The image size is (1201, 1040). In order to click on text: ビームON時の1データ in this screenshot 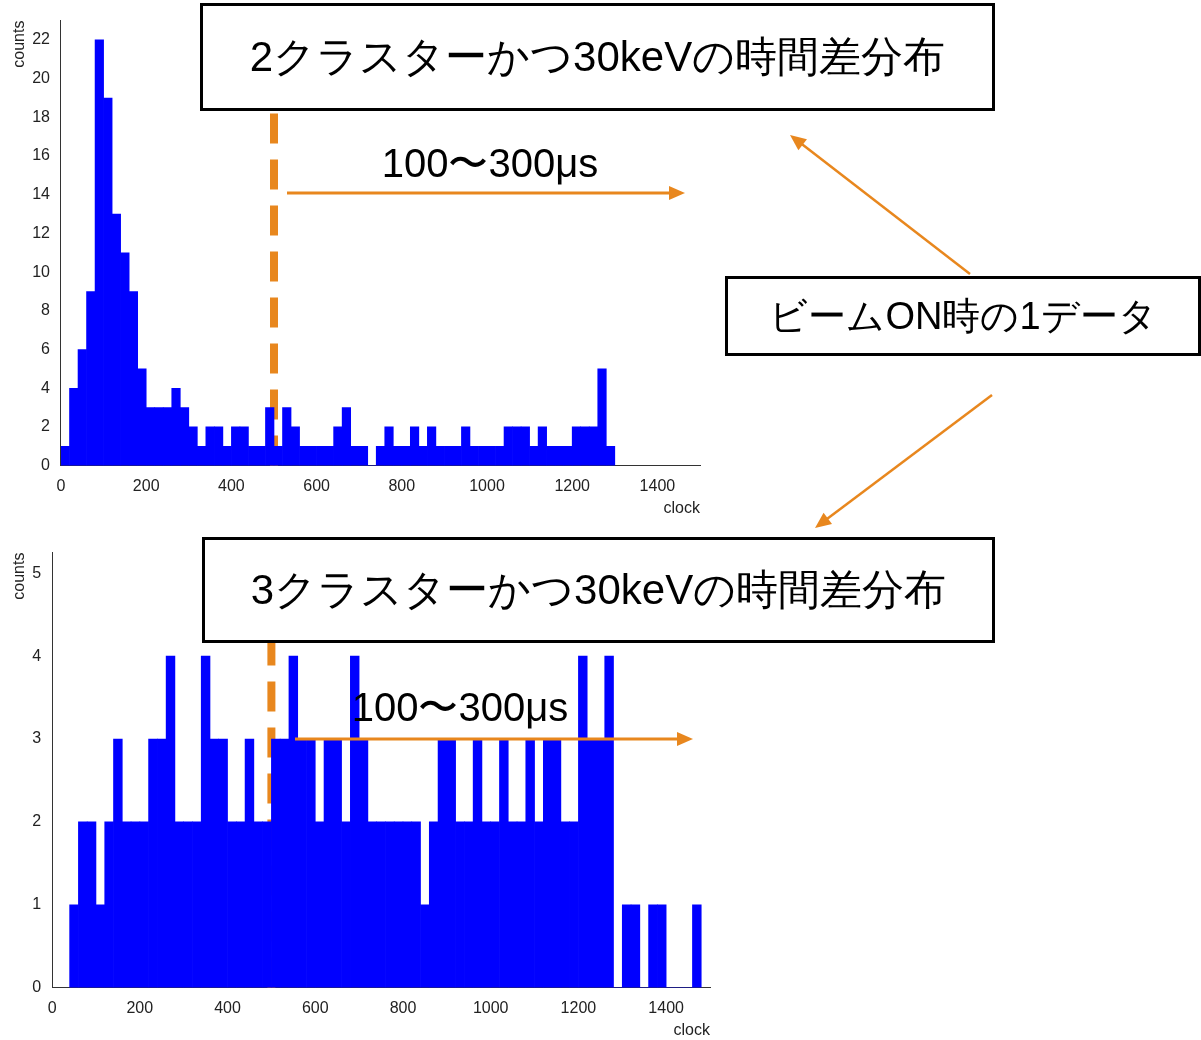, I will do `click(963, 316)`.